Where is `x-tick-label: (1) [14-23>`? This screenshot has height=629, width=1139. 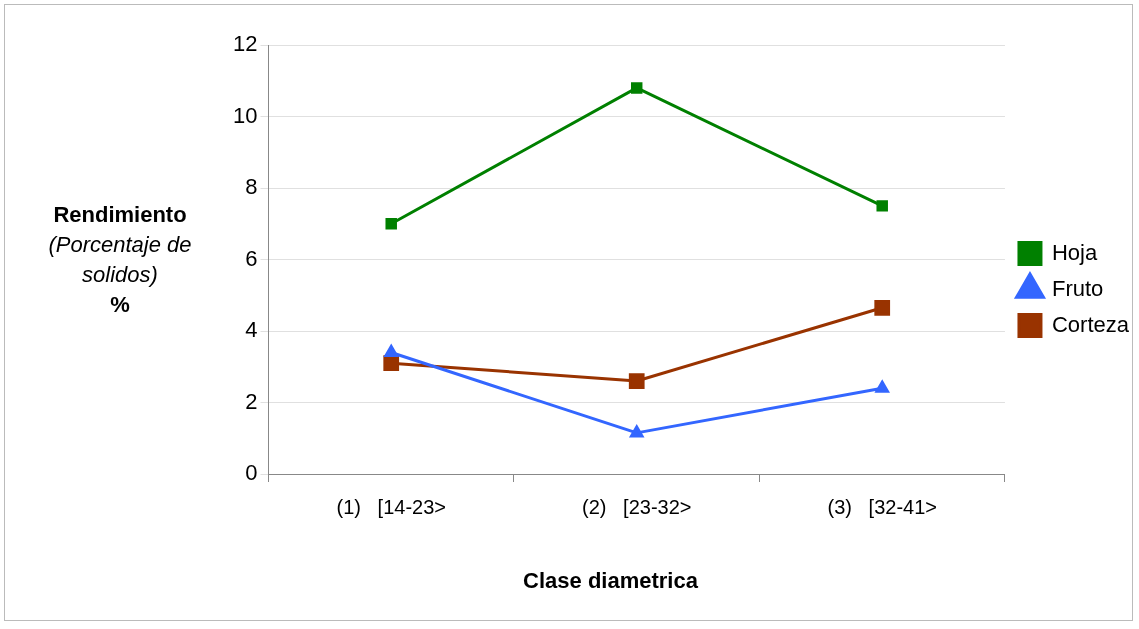
x-tick-label: (1) [14-23> is located at coordinates (391, 506).